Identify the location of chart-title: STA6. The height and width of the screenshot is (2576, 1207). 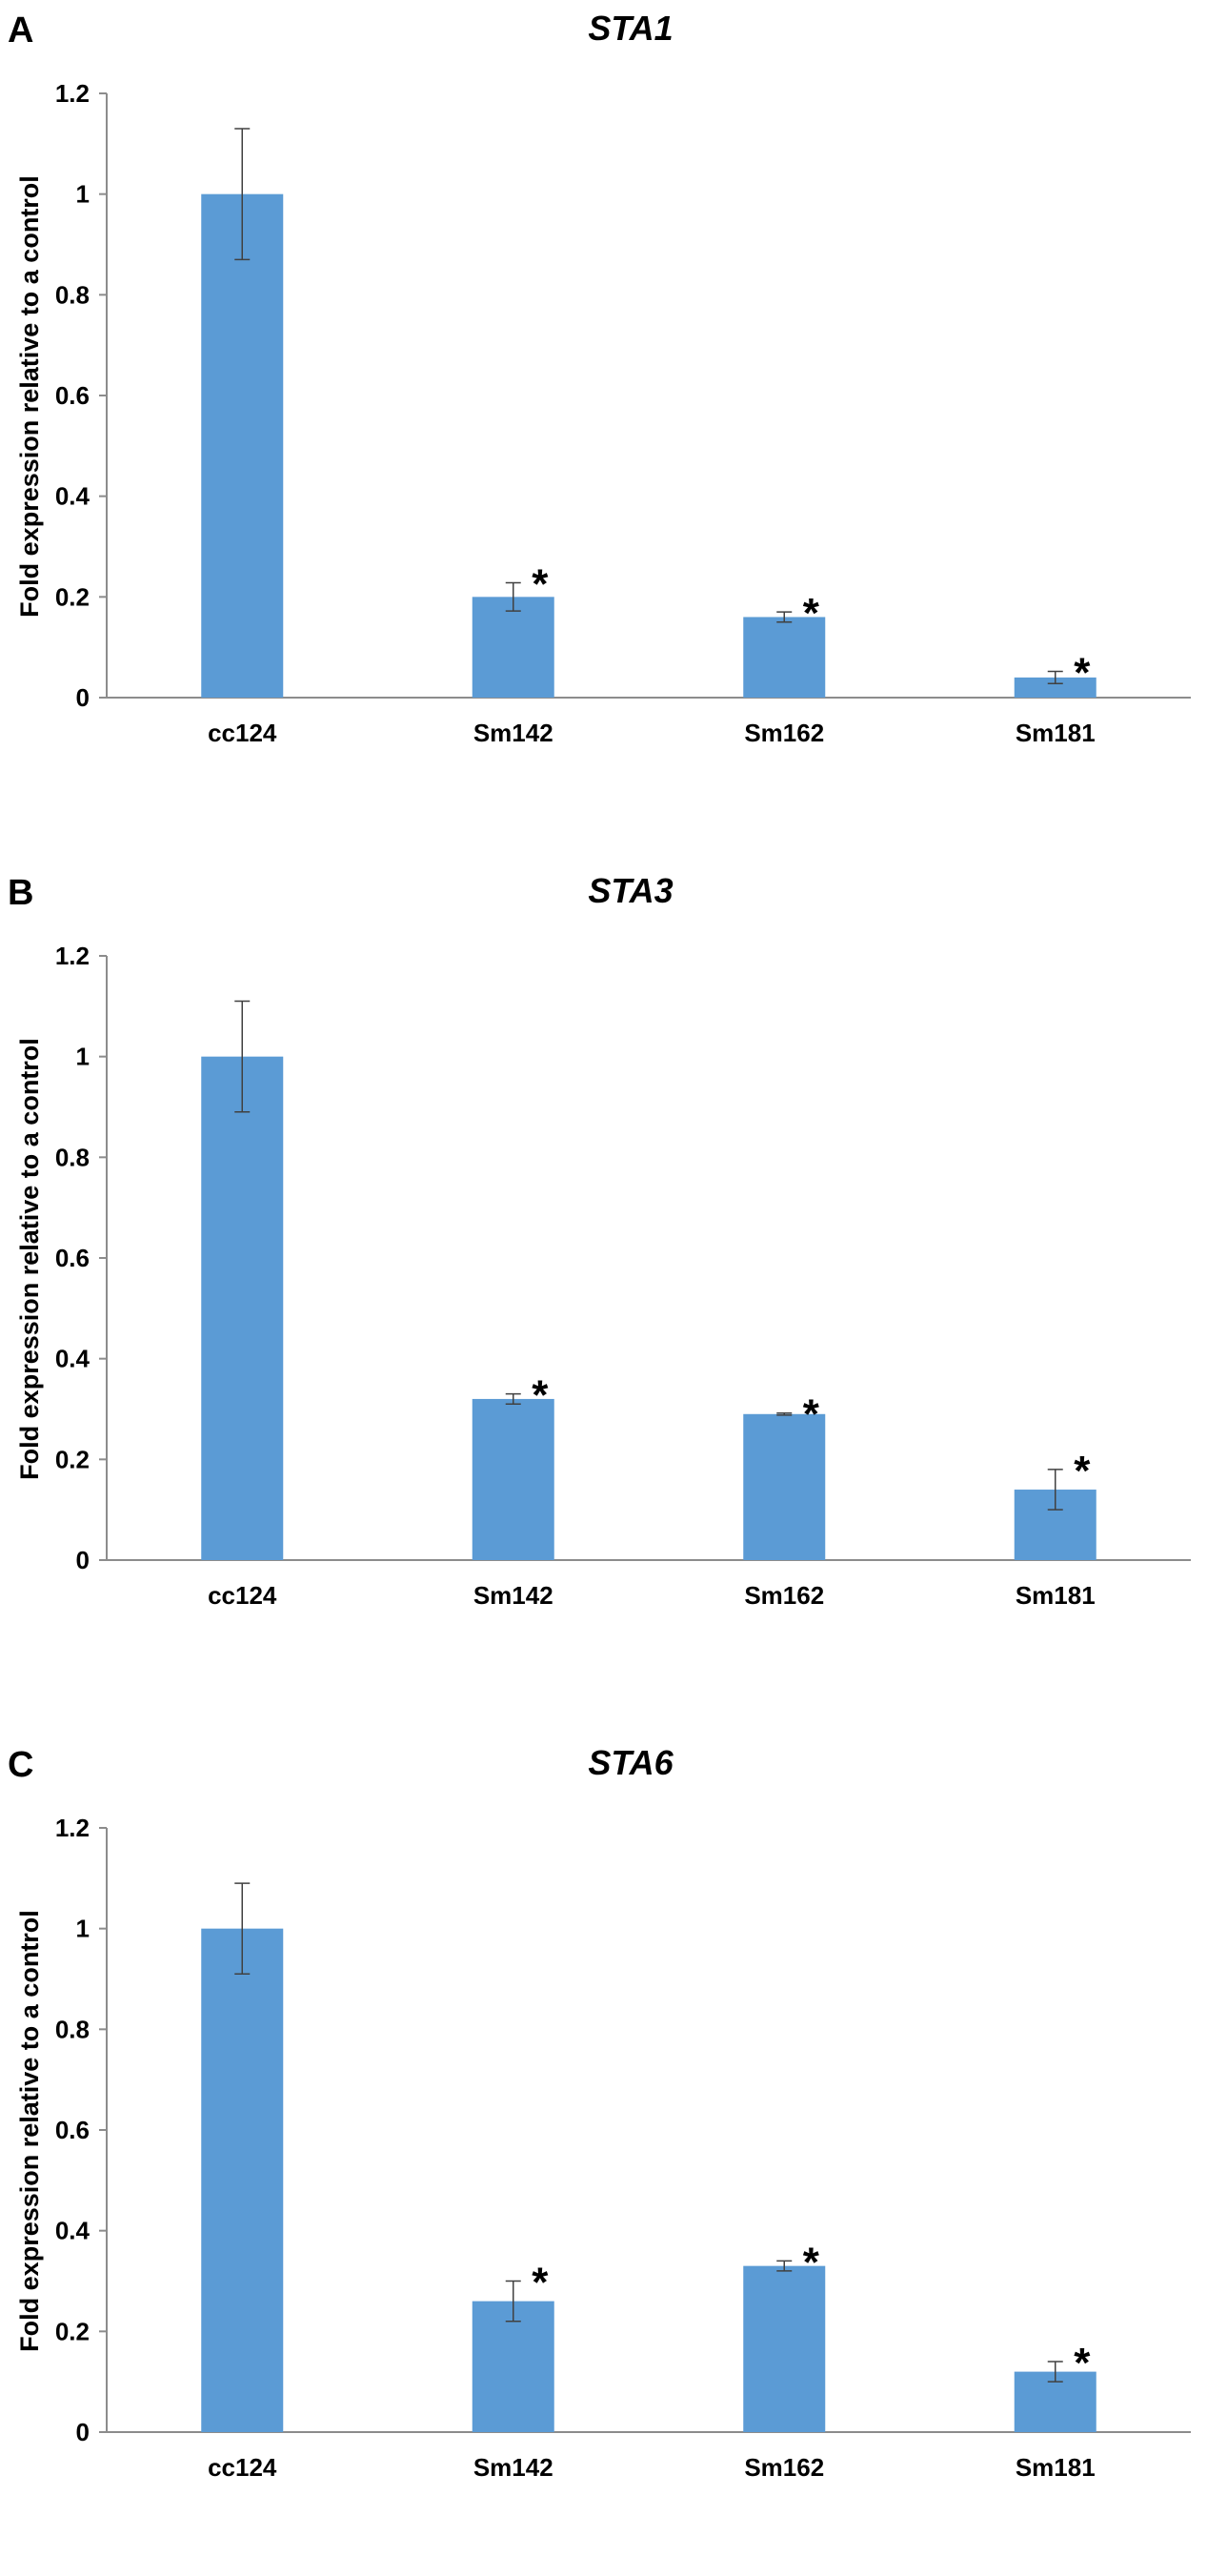
(631, 1762).